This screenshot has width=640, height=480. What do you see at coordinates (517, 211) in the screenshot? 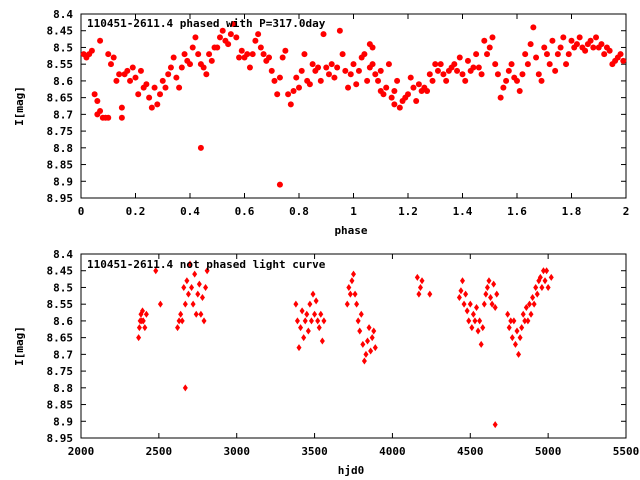
I see `x-tick-label: 1.6` at bounding box center [517, 211].